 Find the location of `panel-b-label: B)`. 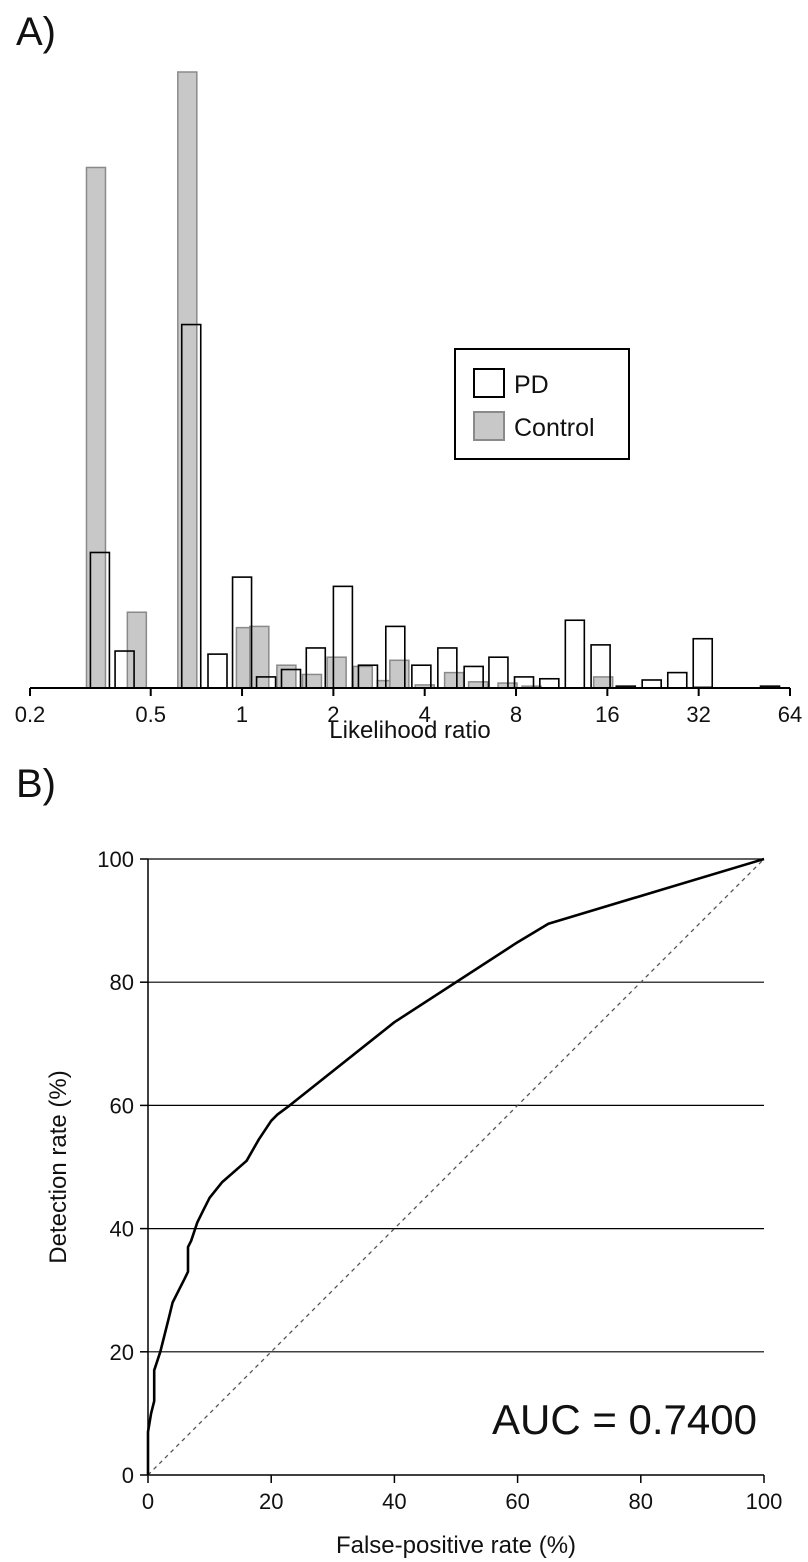

panel-b-label: B) is located at coordinates (36, 784).